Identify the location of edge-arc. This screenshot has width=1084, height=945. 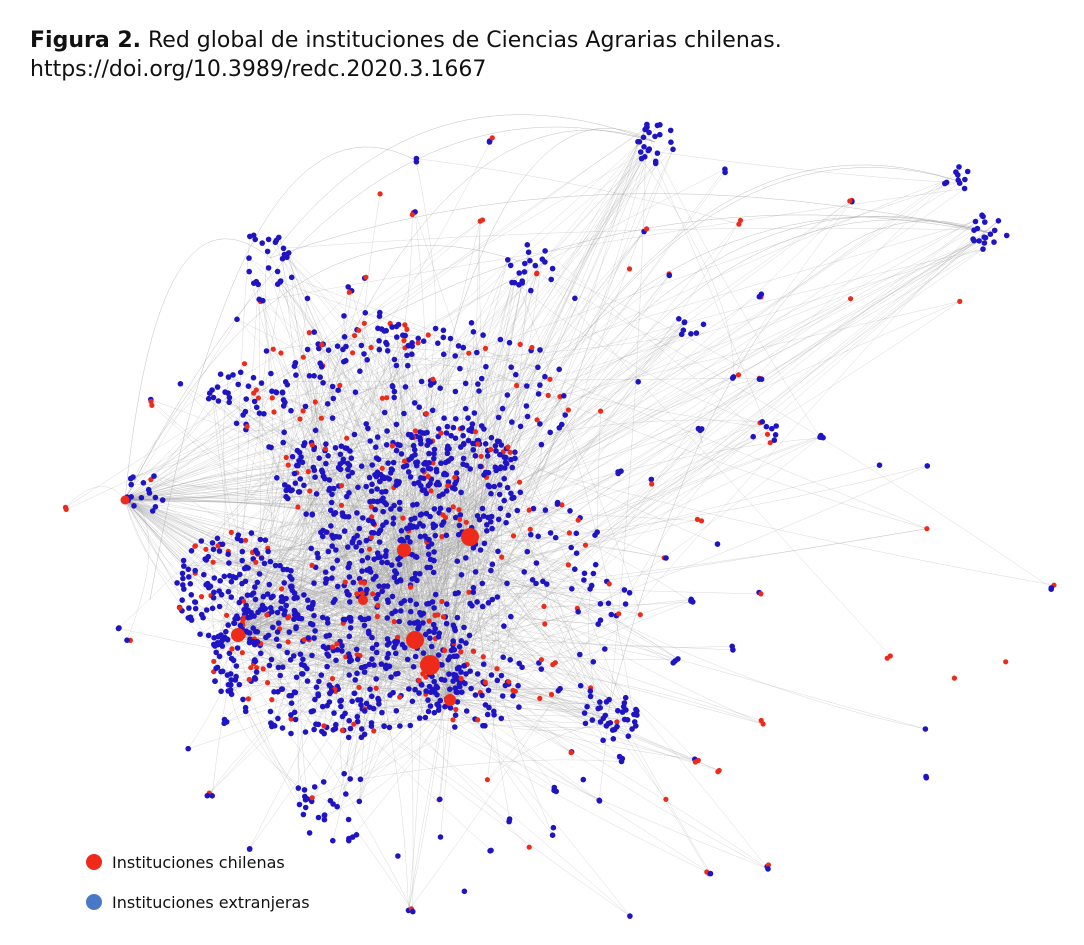
(630, 226).